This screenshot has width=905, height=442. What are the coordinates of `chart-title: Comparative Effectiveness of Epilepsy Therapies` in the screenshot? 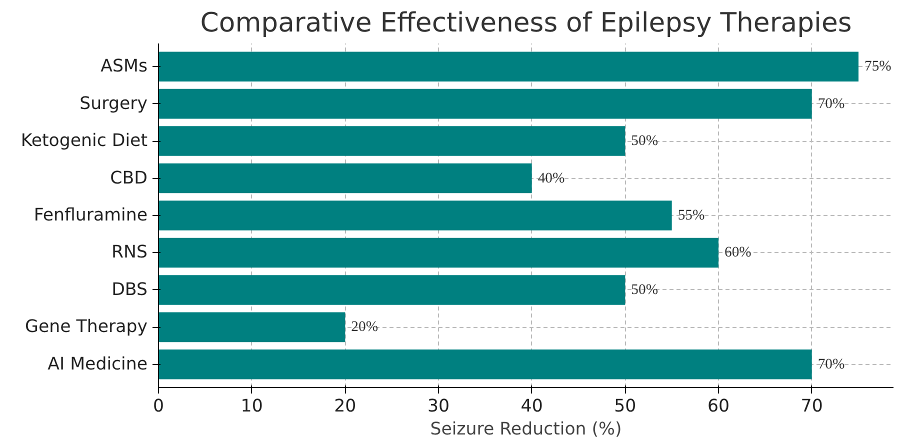 It's located at (526, 23).